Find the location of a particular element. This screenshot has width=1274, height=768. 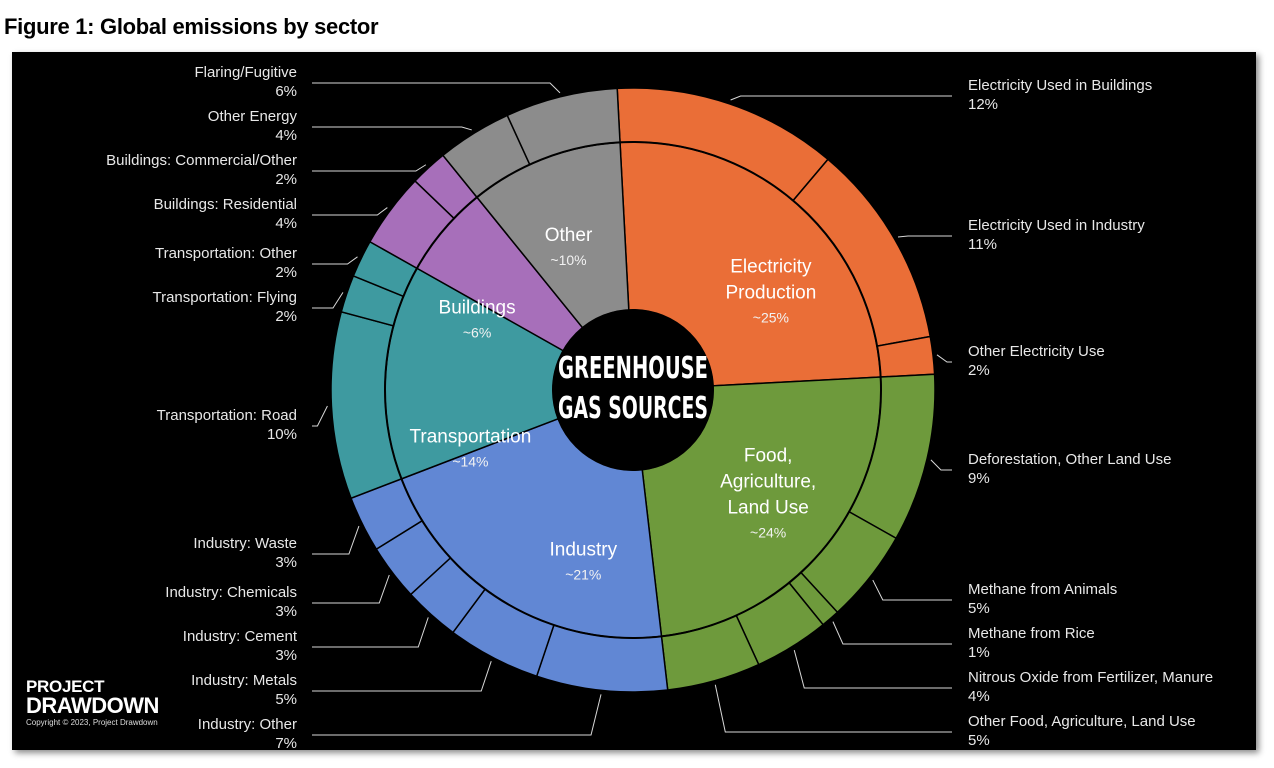

subsector-label-methane-from-rice: Methane from Rice is located at coordinates (1031, 633).